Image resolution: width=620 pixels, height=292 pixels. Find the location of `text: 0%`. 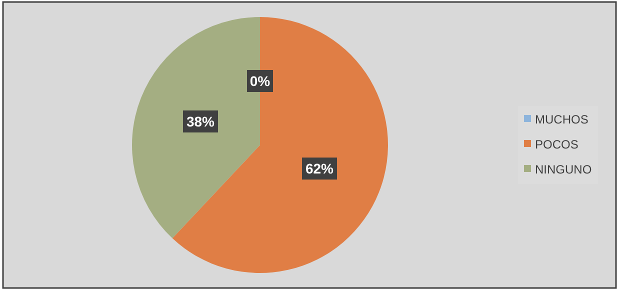

text: 0% is located at coordinates (260, 81).